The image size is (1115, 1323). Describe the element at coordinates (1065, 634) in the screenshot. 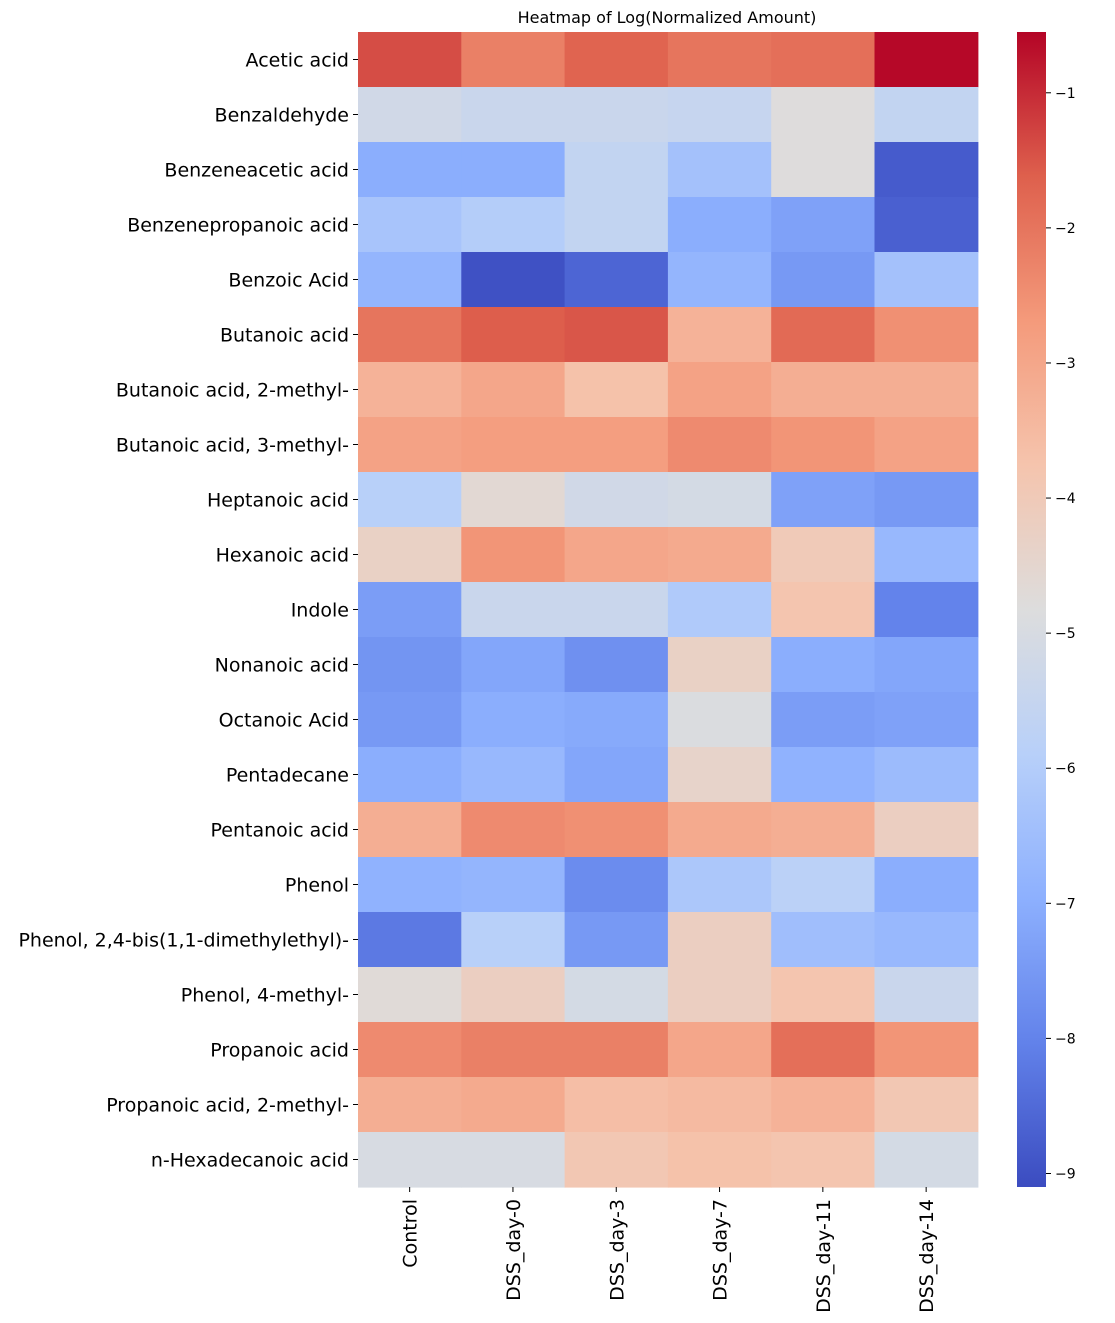

I see `colorbar-tick-label: −5` at that location.